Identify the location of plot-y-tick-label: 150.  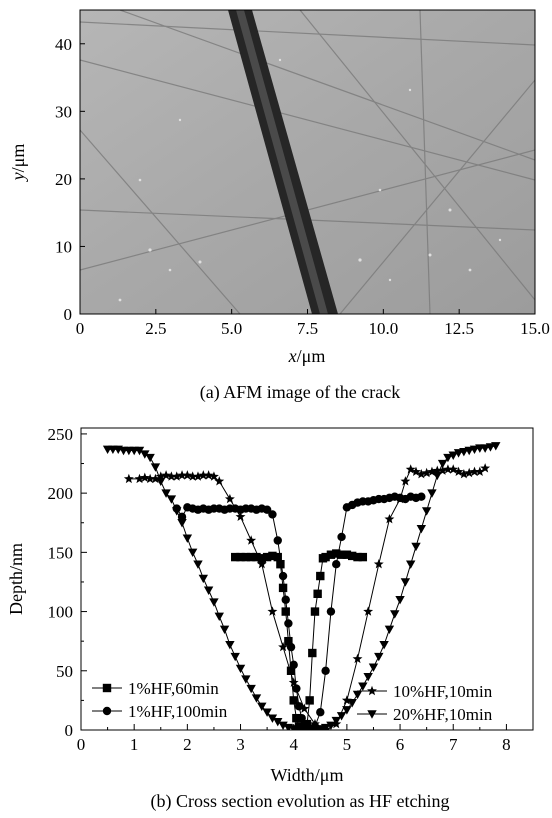
(61, 552).